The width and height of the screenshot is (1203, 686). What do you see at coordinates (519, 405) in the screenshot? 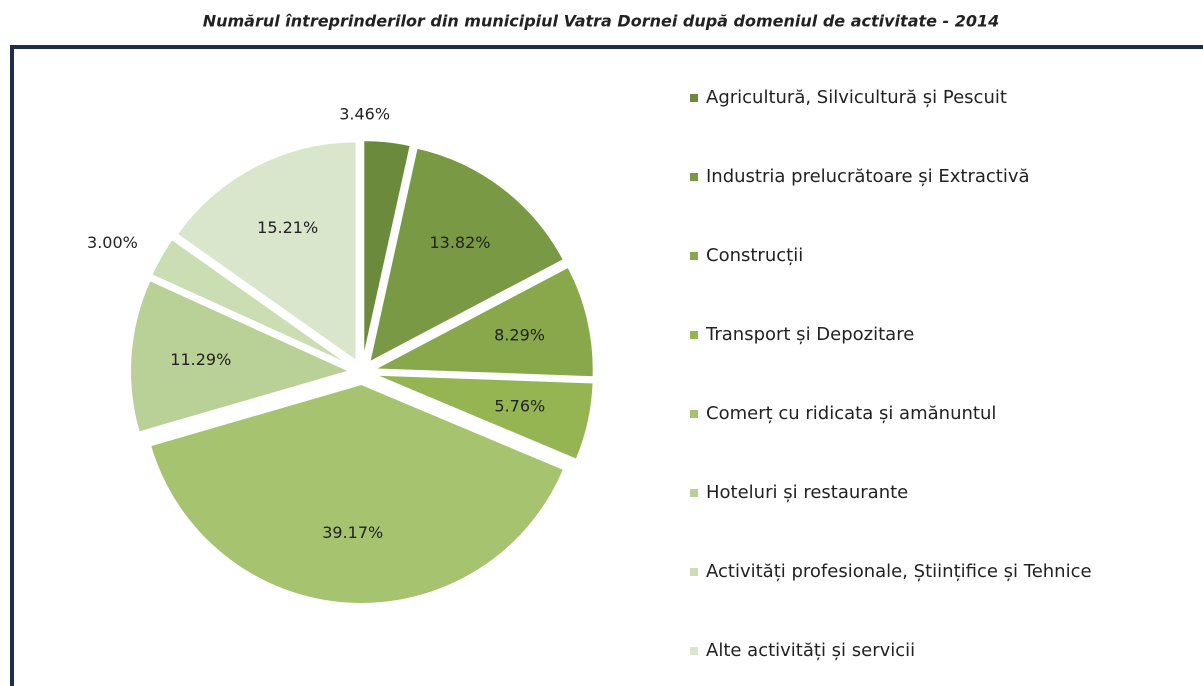
I see `data-label: 5.76%` at bounding box center [519, 405].